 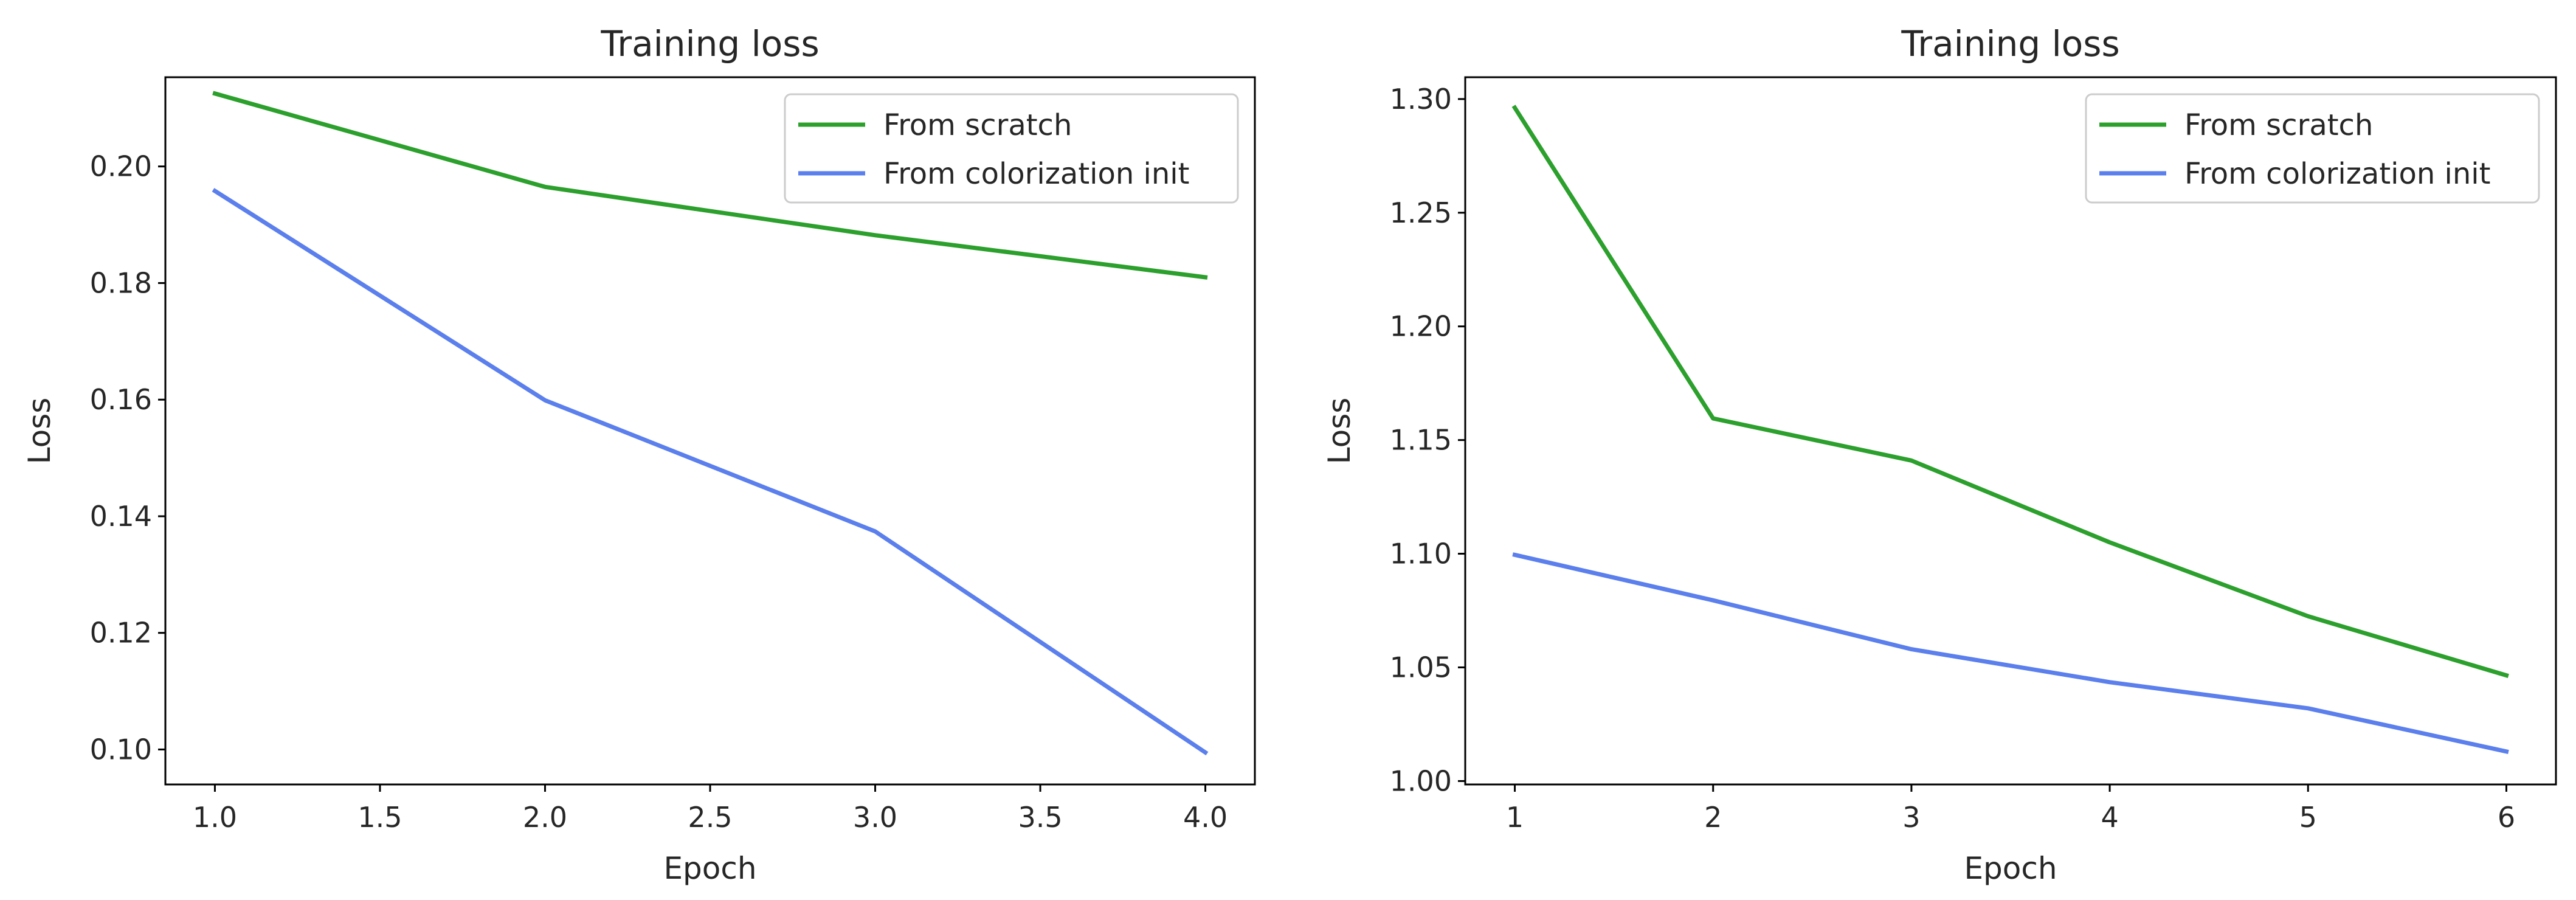 I want to click on chart1-y-tick-label: 0.12, so click(x=121, y=633).